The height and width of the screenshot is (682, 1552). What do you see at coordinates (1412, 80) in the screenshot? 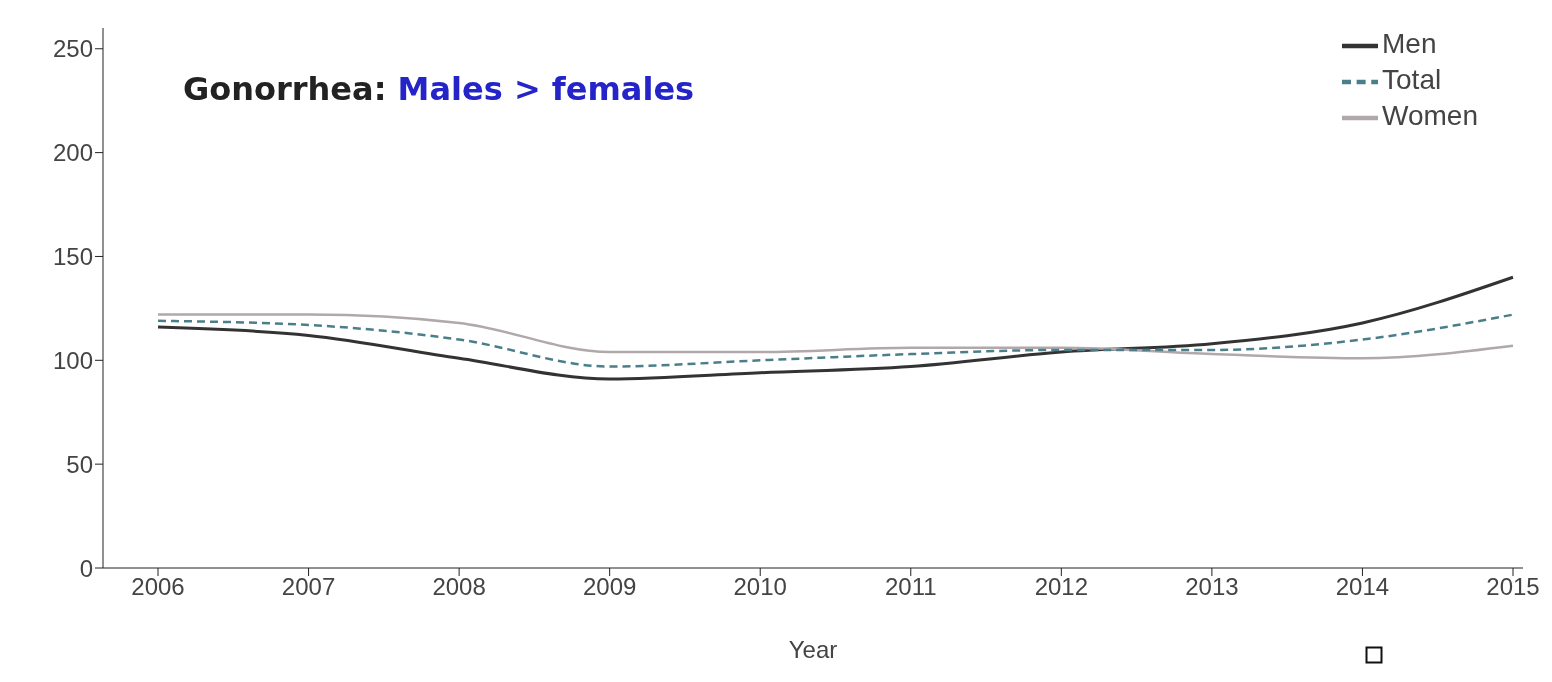
I see `legend-label: Total` at bounding box center [1412, 80].